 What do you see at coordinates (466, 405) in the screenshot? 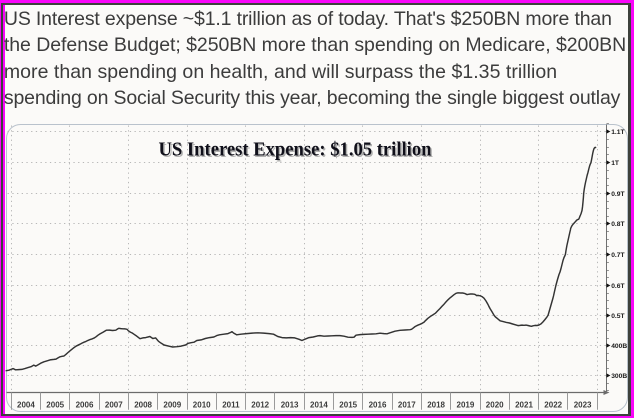
I see `svg-text: 2019` at bounding box center [466, 405].